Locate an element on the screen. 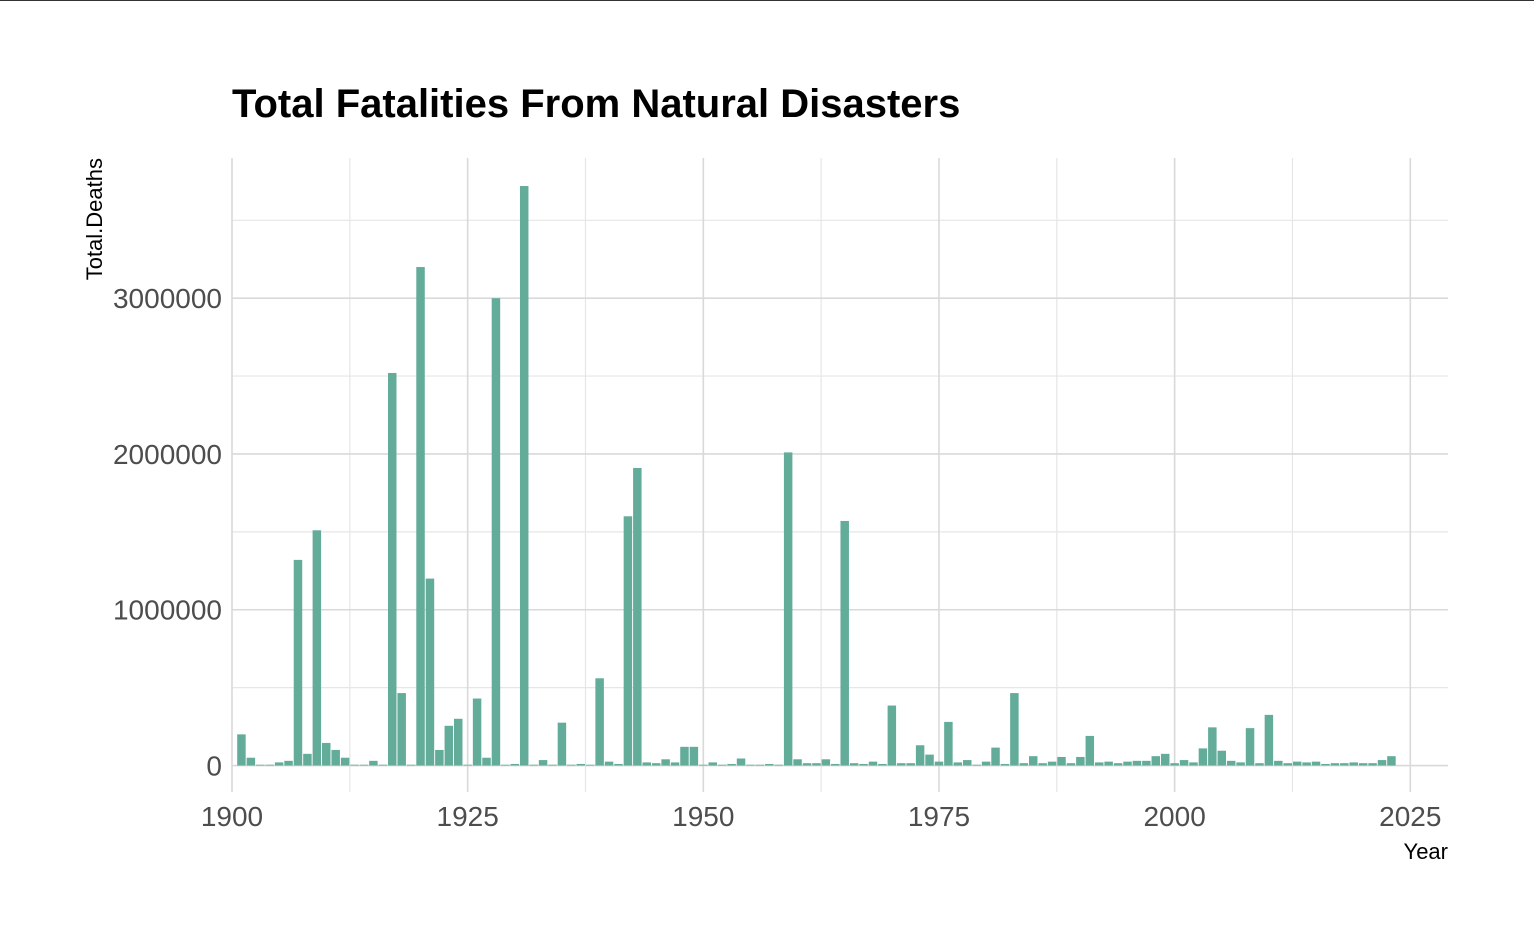 This screenshot has height=948, width=1534. bar-1980 is located at coordinates (986, 763).